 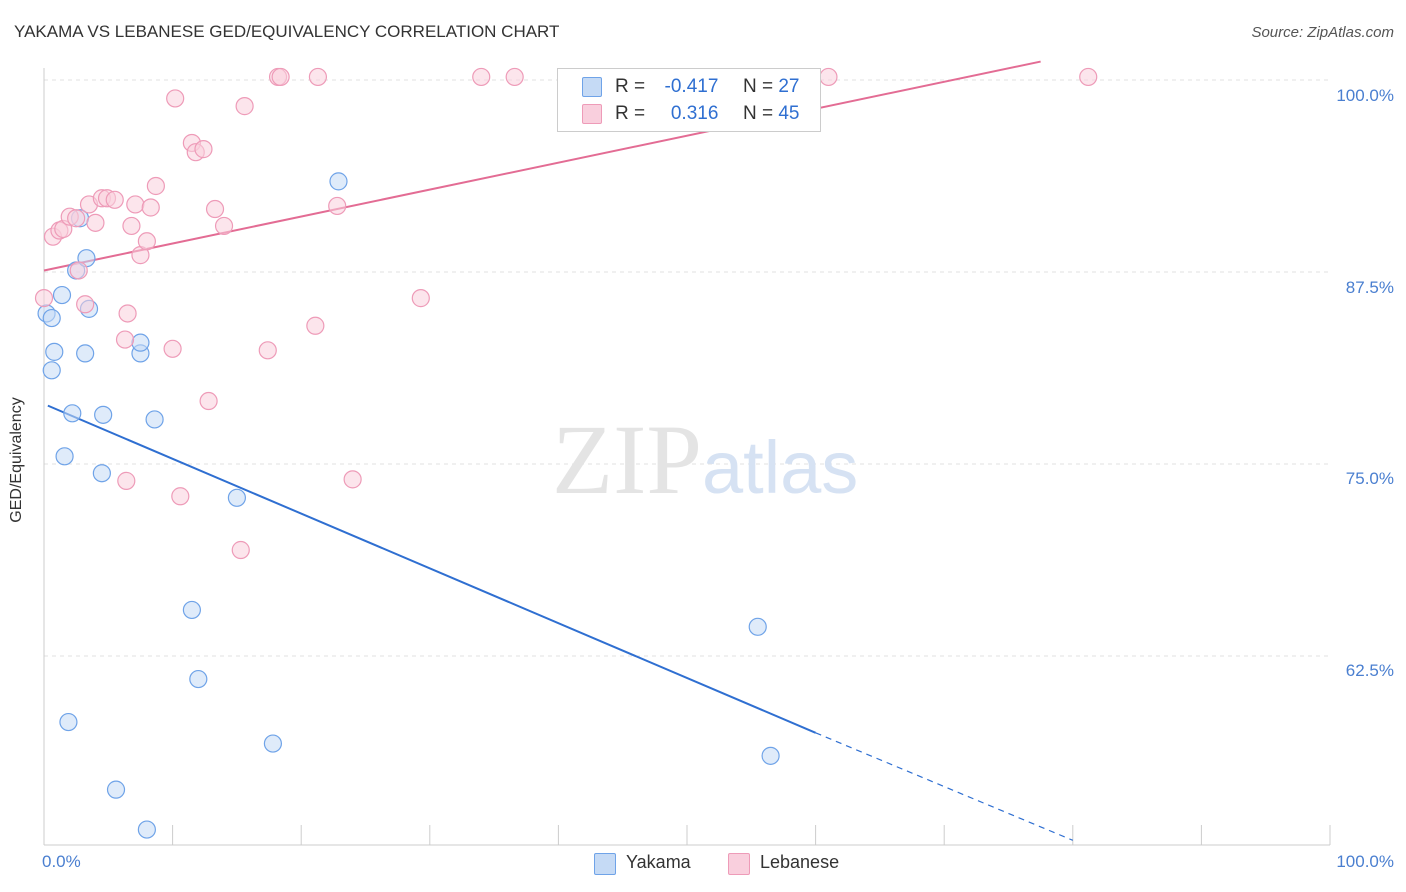 I want to click on legend-r-value: 0.316, so click(x=694, y=113).